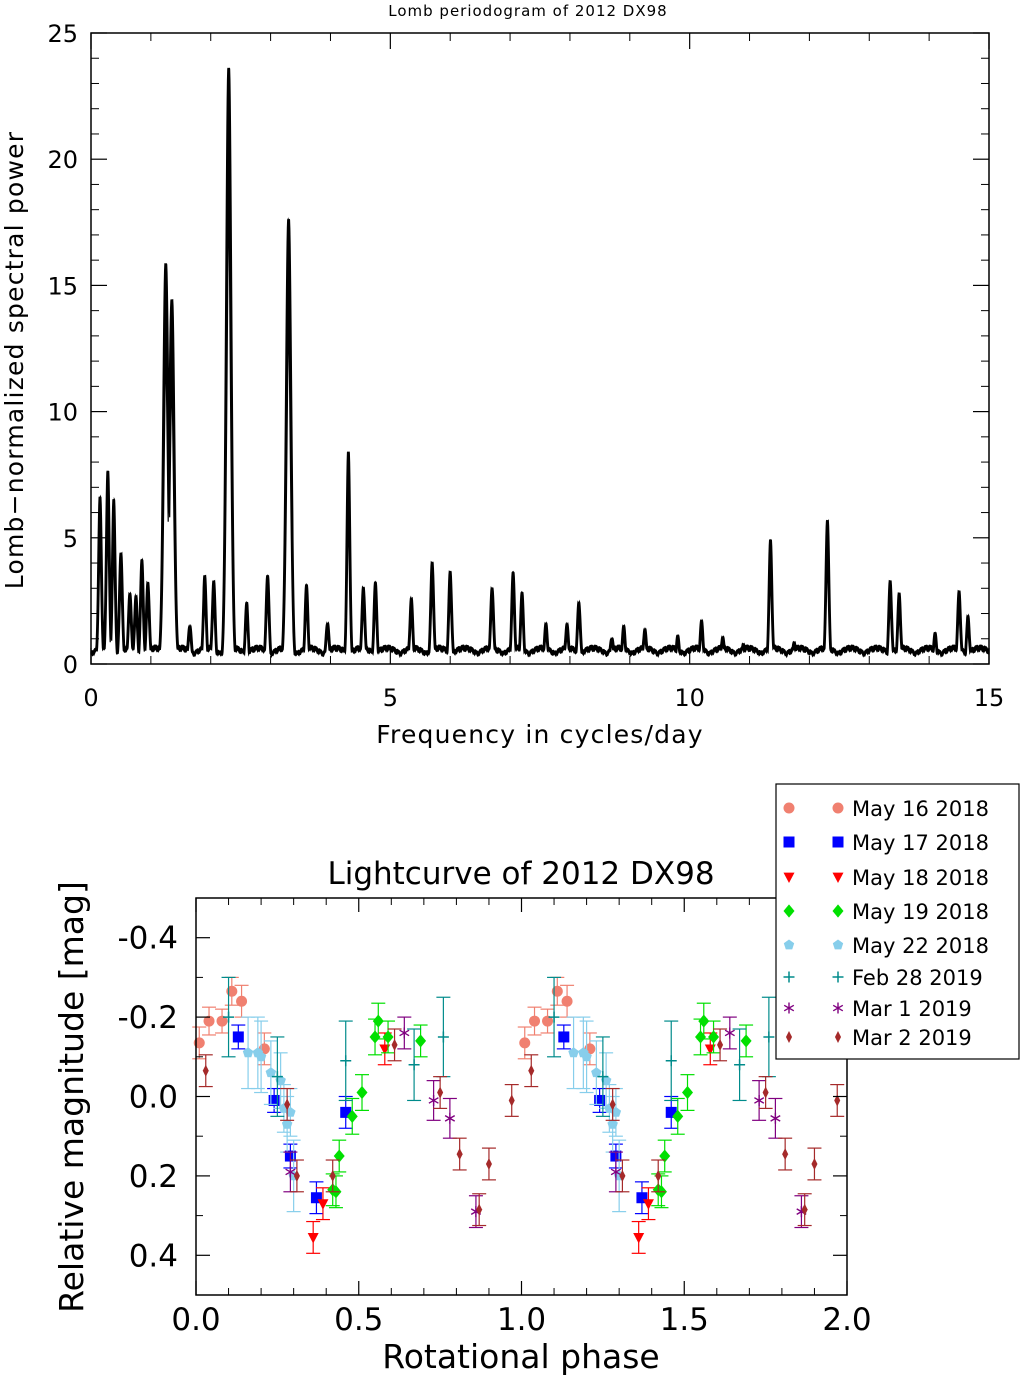 The width and height of the screenshot is (1021, 1379). I want to click on x-tick-label: 1.0, so click(521, 1320).